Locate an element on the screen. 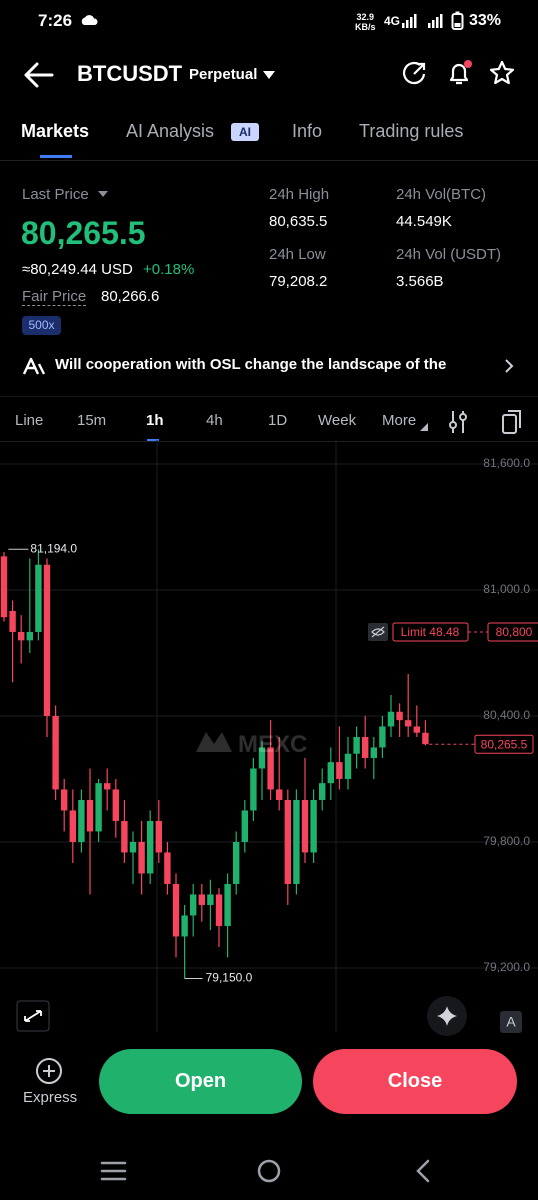 The width and height of the screenshot is (538, 1200). usd-value: ≈80,249.44 USD is located at coordinates (77, 269).